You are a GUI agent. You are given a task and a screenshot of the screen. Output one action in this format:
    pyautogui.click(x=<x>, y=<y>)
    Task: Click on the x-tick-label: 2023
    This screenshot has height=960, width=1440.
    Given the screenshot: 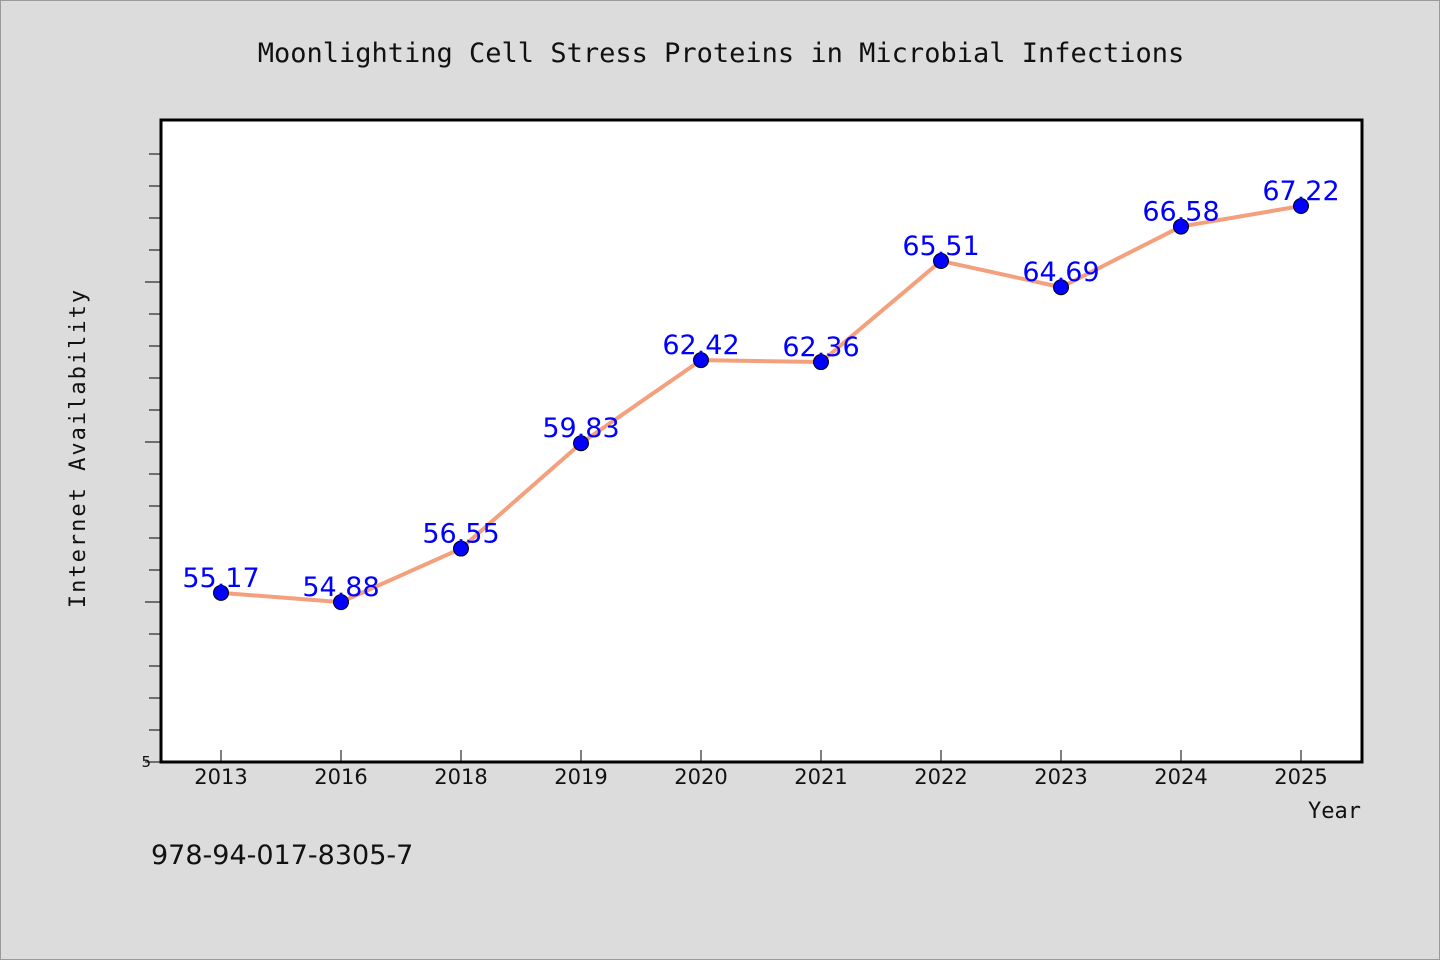 What is the action you would take?
    pyautogui.click(x=1060, y=777)
    